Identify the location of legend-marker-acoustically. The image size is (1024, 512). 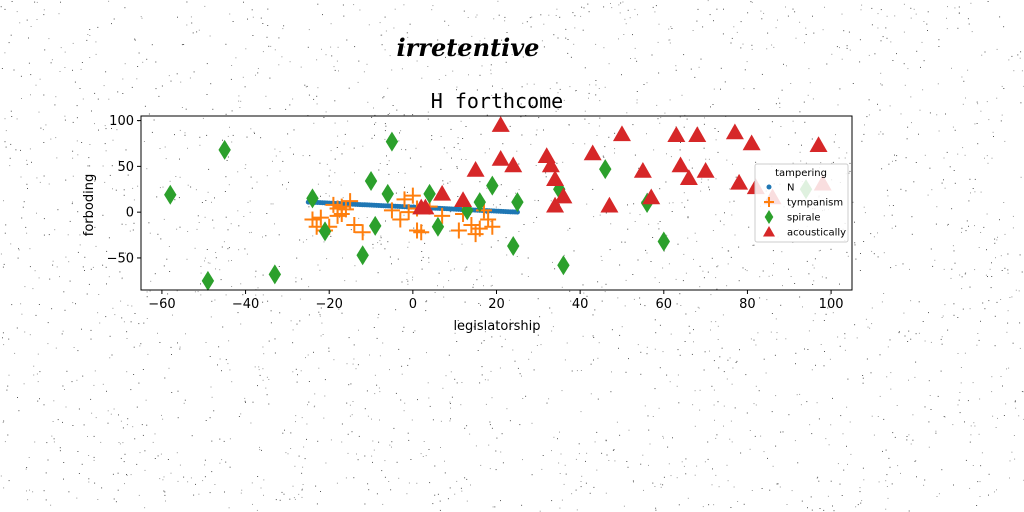
(769, 231).